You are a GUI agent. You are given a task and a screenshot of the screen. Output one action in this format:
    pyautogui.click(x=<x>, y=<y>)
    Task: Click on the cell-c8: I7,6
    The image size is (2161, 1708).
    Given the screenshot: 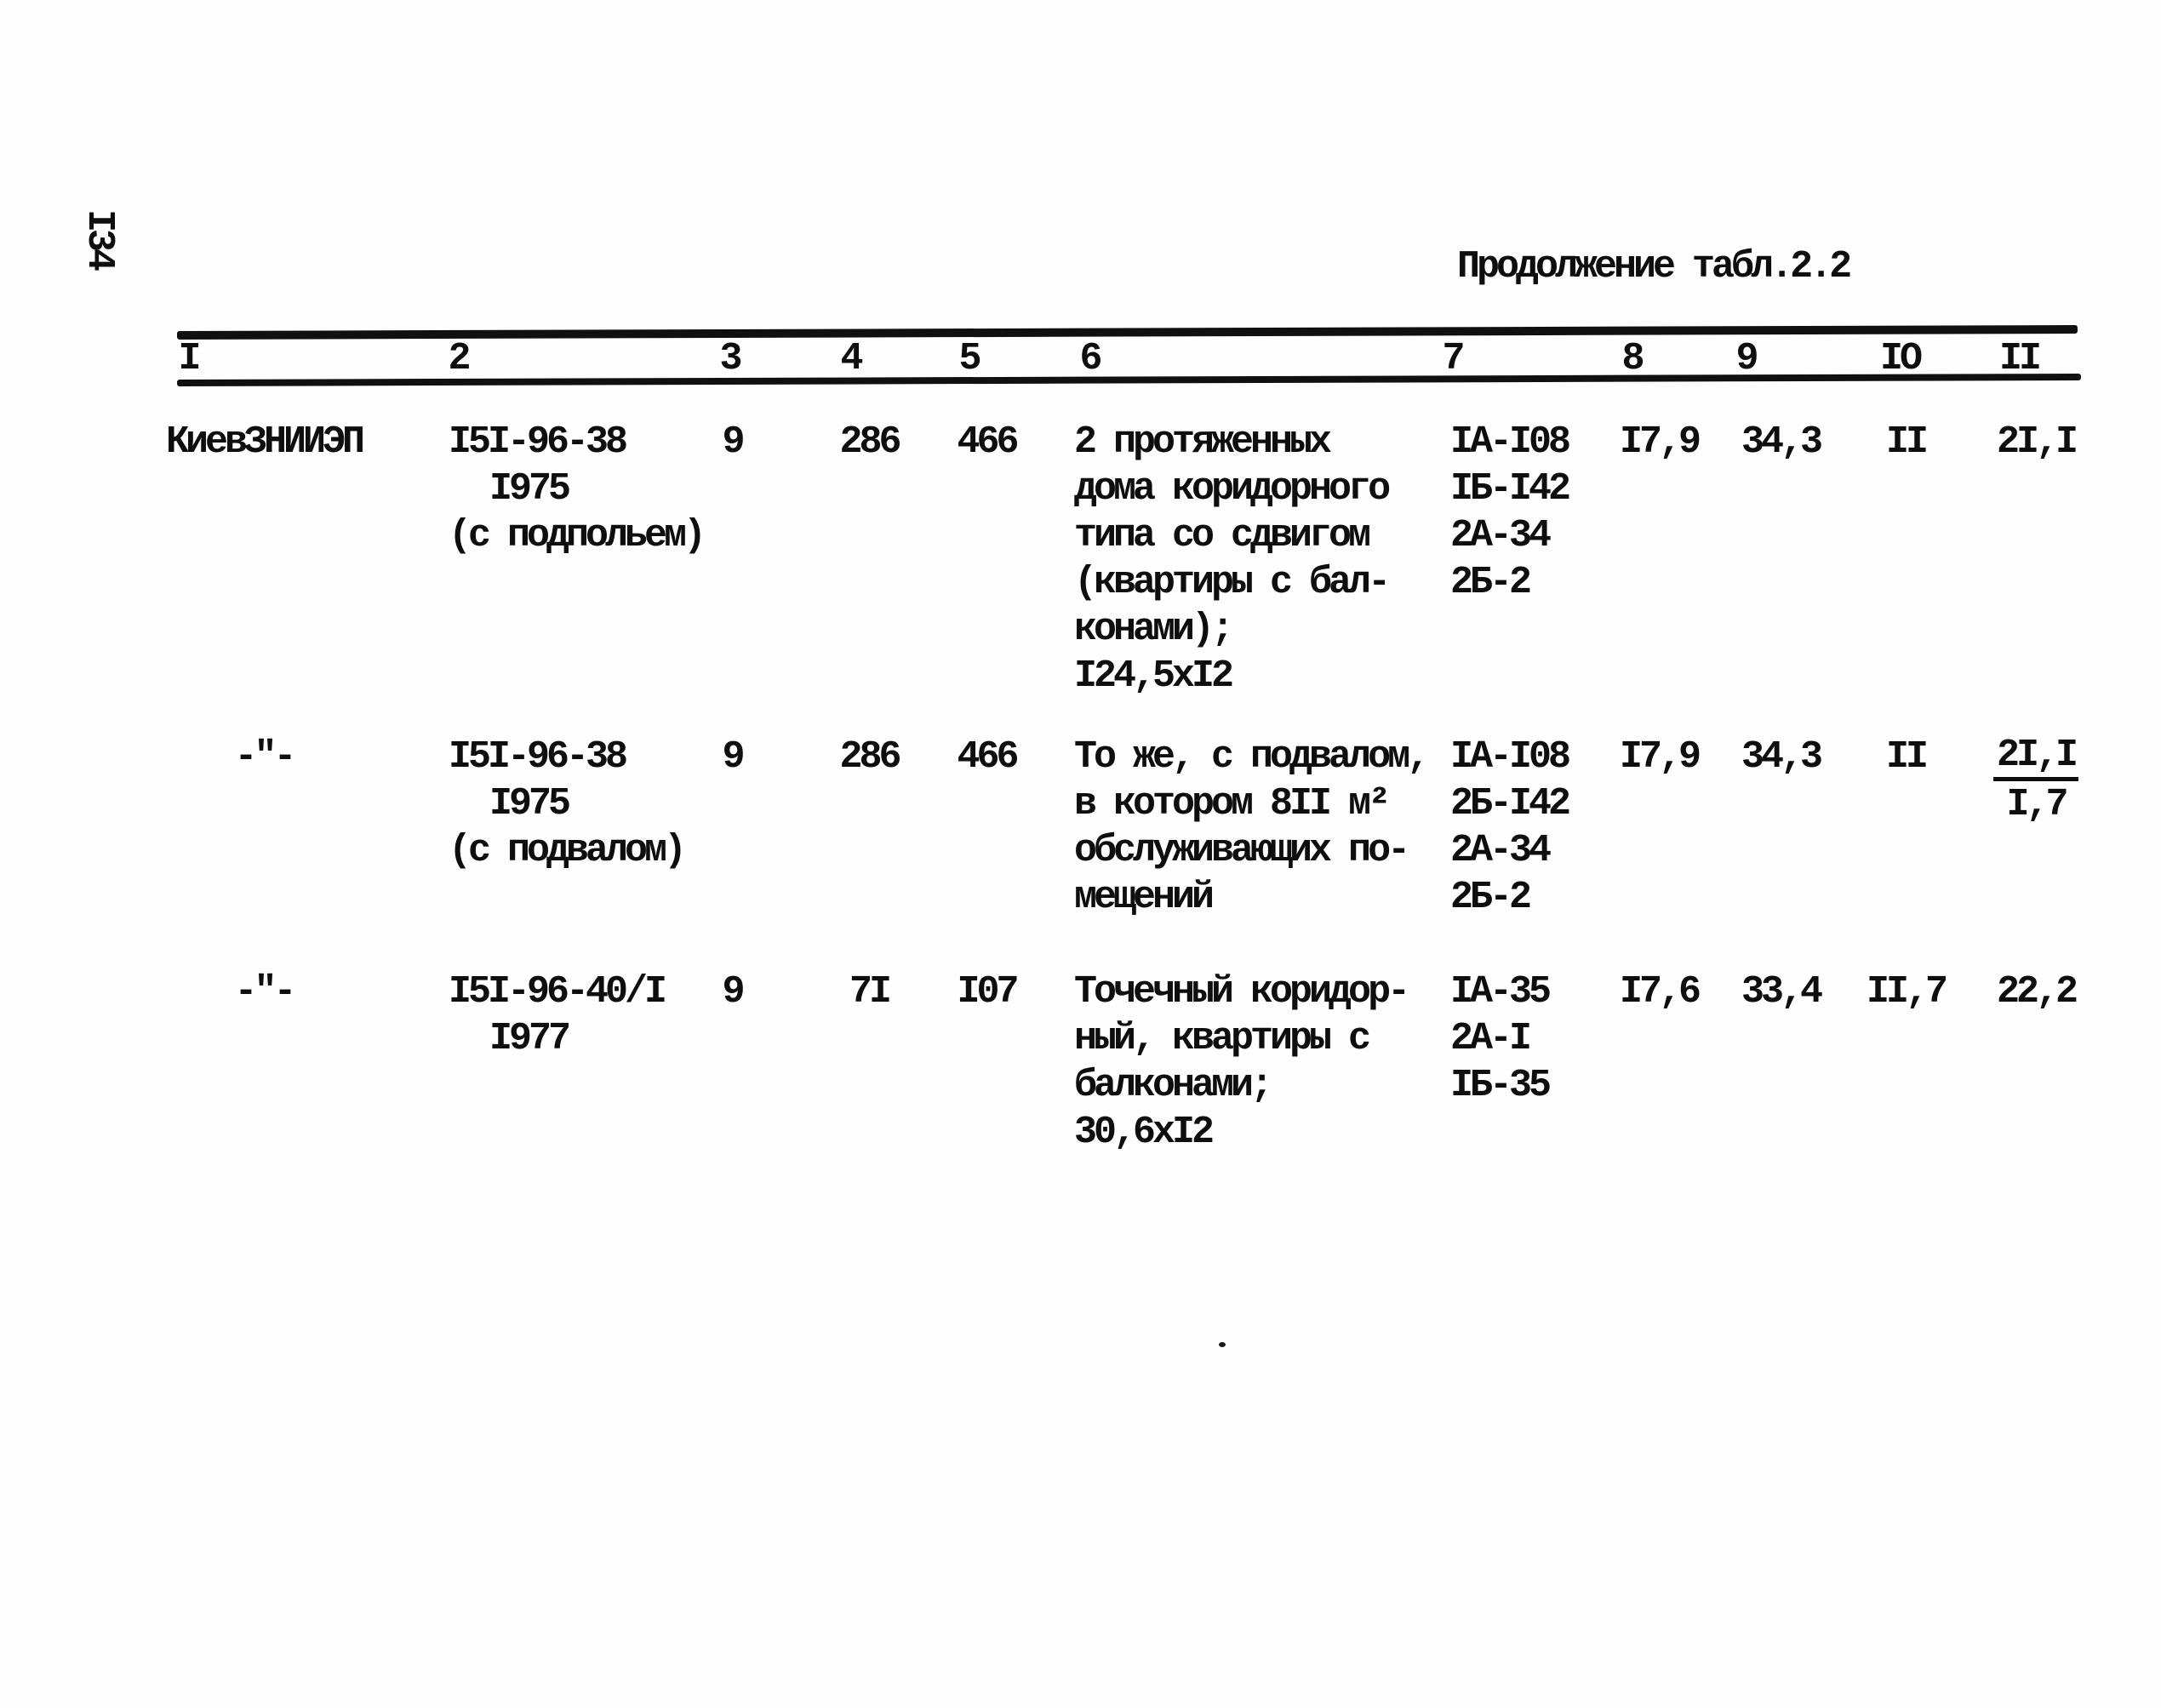 What is the action you would take?
    pyautogui.click(x=1659, y=991)
    